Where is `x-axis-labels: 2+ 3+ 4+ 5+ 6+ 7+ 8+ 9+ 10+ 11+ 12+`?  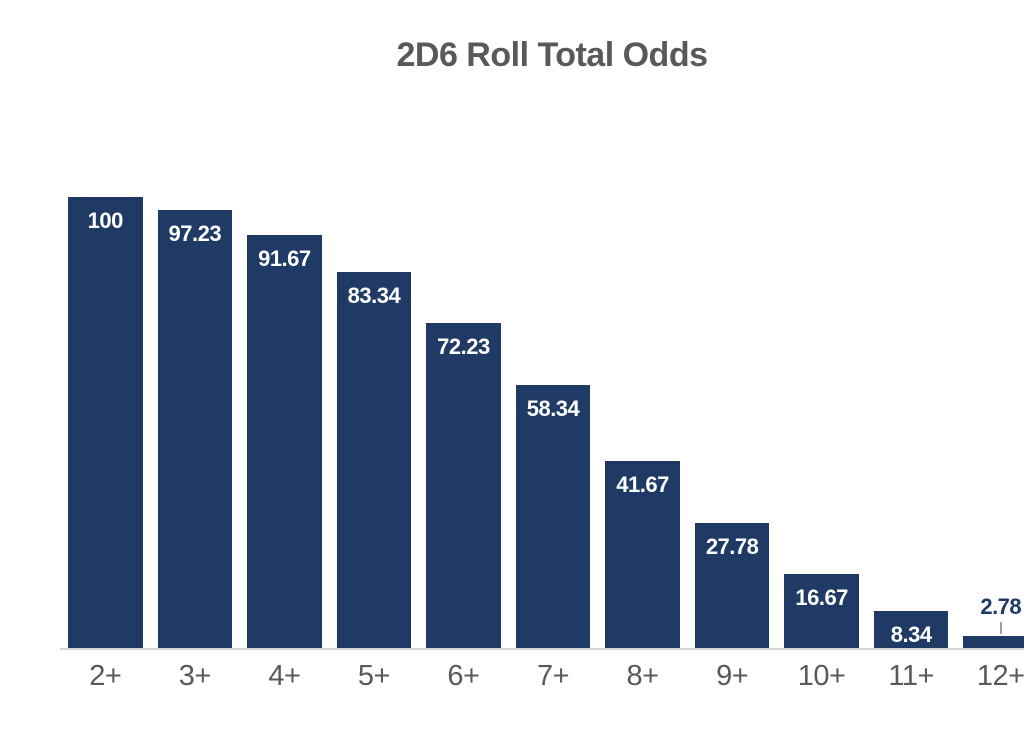 x-axis-labels: 2+ 3+ 4+ 5+ 6+ 7+ 8+ 9+ 10+ 11+ 12+ is located at coordinates (546, 676).